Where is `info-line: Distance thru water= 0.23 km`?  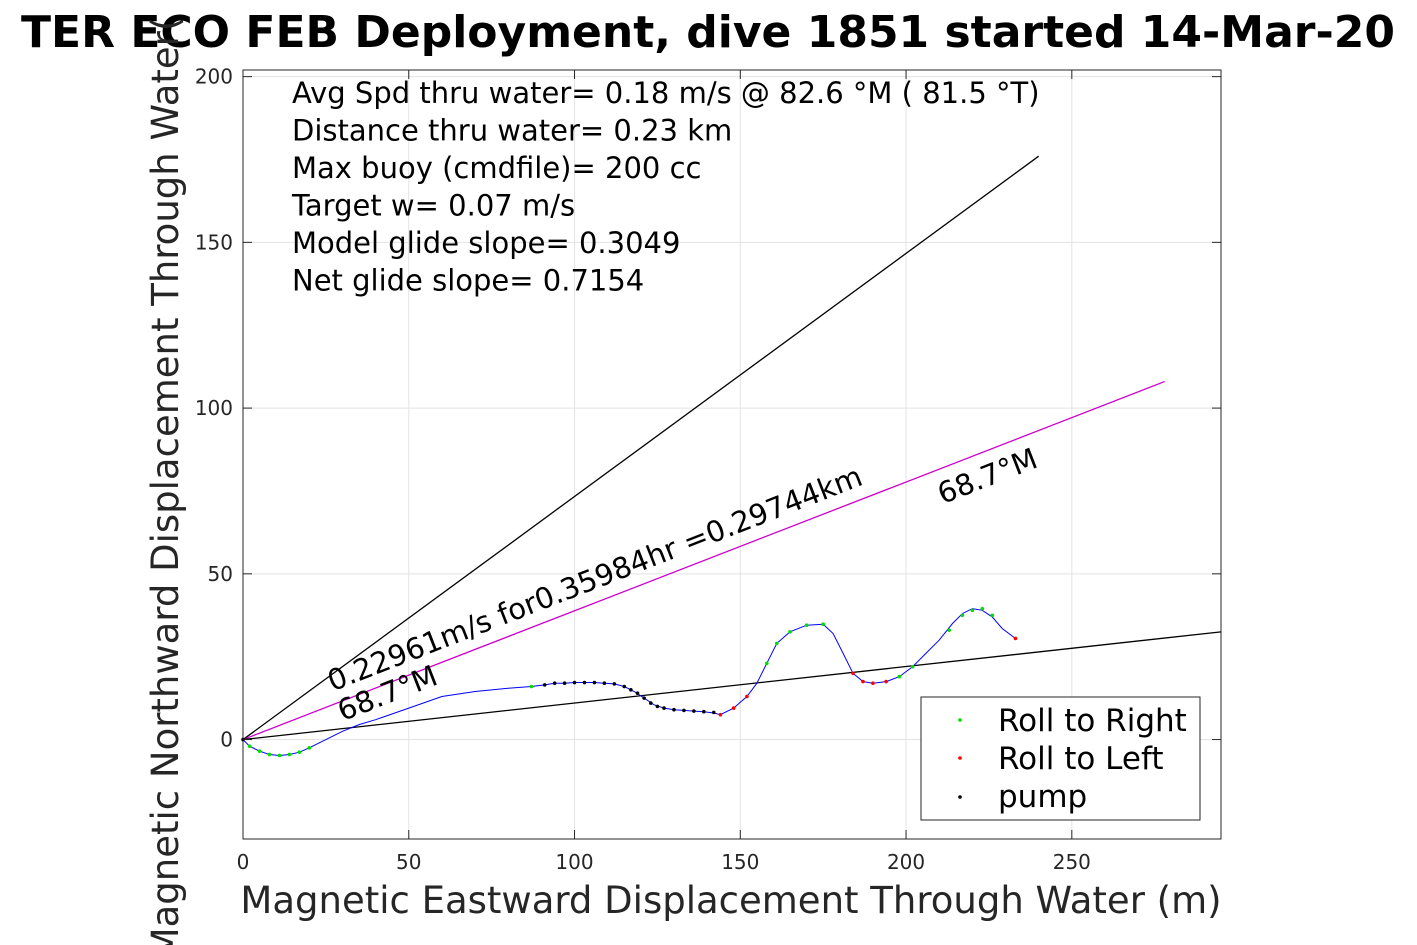
info-line: Distance thru water= 0.23 km is located at coordinates (512, 131).